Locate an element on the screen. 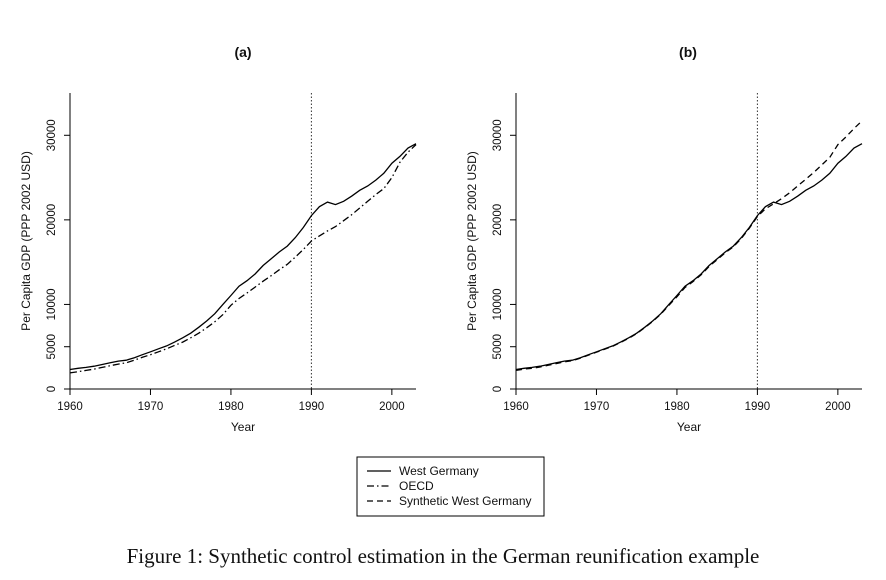 This screenshot has width=886, height=580. legend-label: Synthetic West Germany is located at coordinates (465, 501).